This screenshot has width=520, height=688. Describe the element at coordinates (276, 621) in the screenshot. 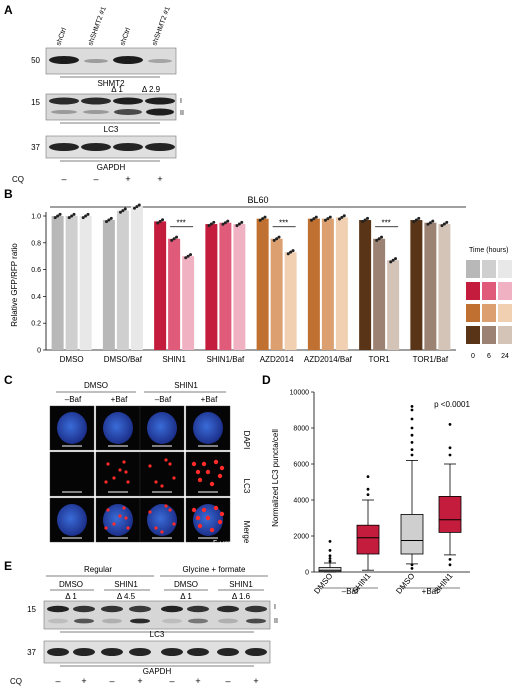

I see `band-label-ii: II` at that location.